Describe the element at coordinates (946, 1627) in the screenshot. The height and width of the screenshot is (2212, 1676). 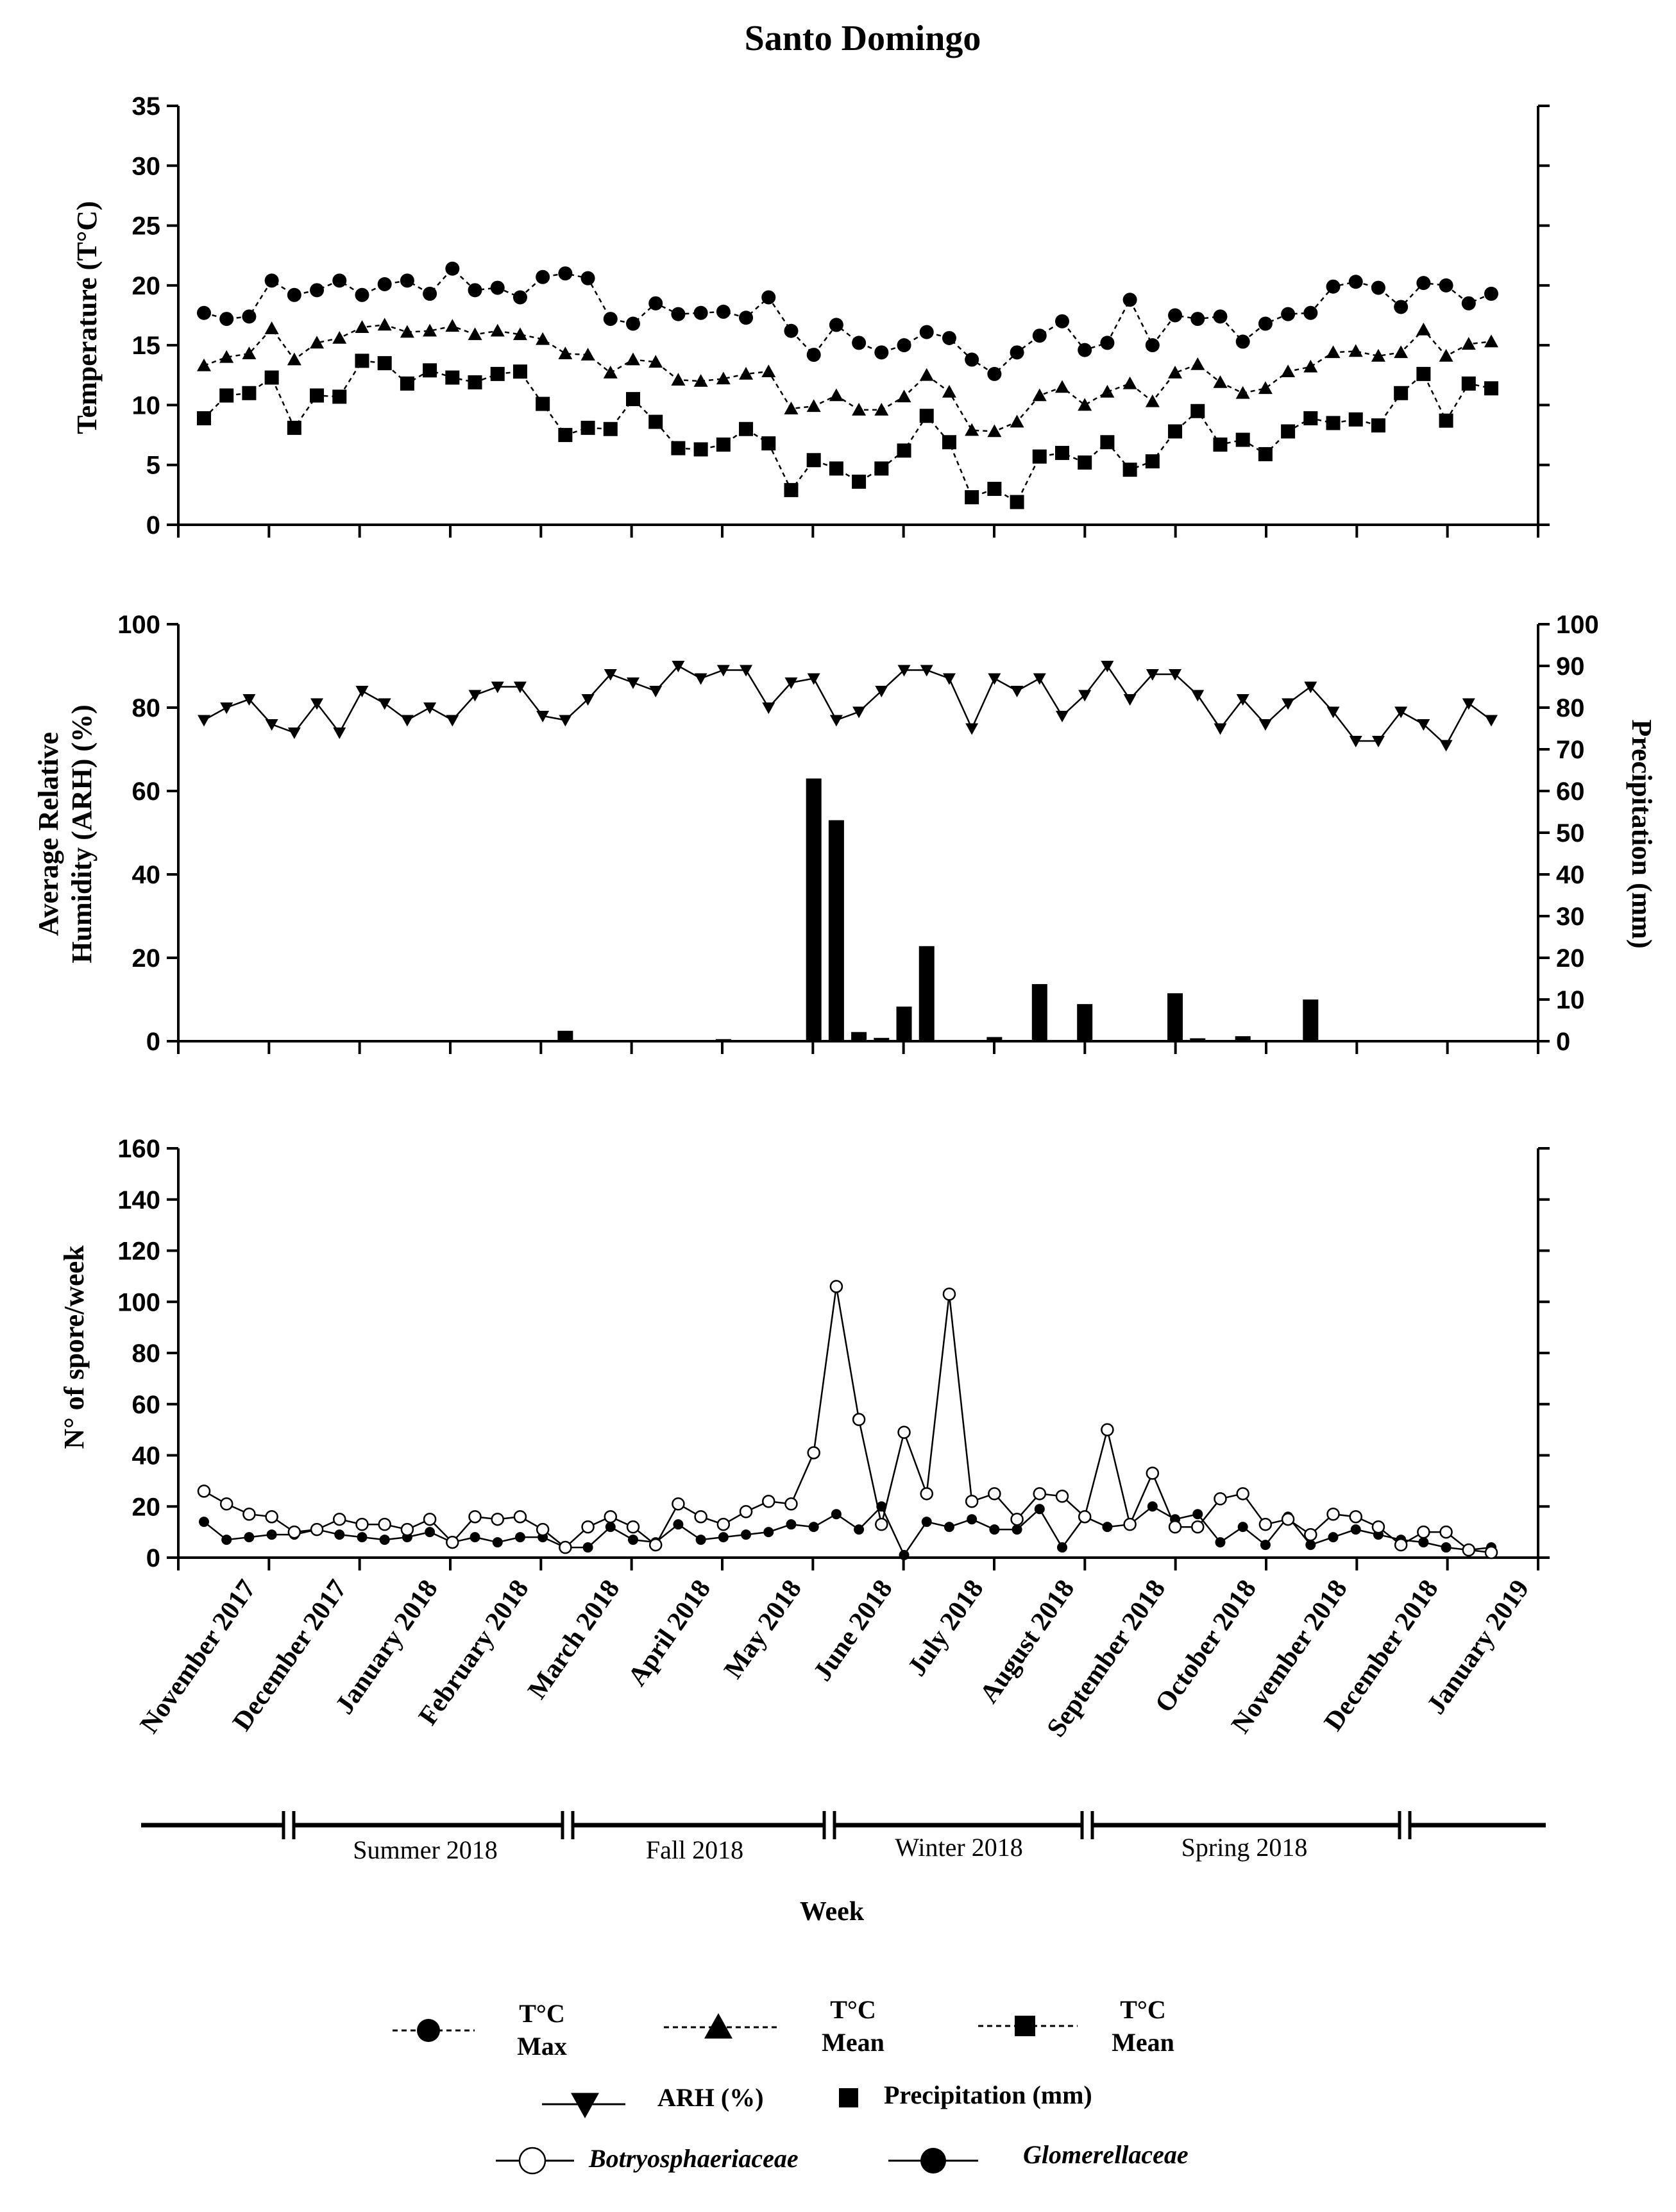
I see `month-label: July 2018` at that location.